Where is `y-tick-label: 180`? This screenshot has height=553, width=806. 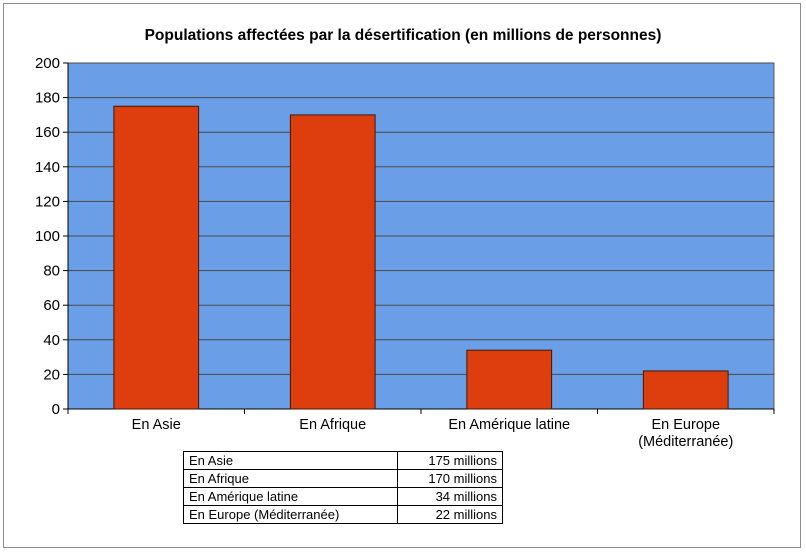 y-tick-label: 180 is located at coordinates (47, 98).